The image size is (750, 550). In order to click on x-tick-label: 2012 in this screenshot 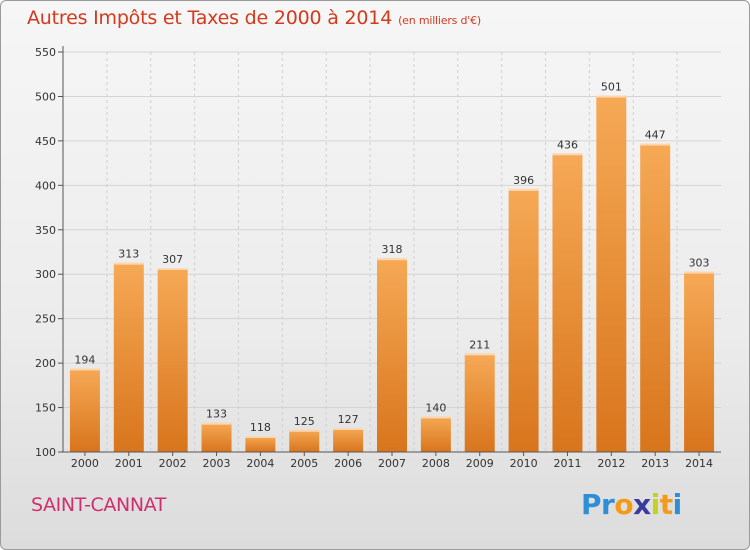, I will do `click(611, 463)`.